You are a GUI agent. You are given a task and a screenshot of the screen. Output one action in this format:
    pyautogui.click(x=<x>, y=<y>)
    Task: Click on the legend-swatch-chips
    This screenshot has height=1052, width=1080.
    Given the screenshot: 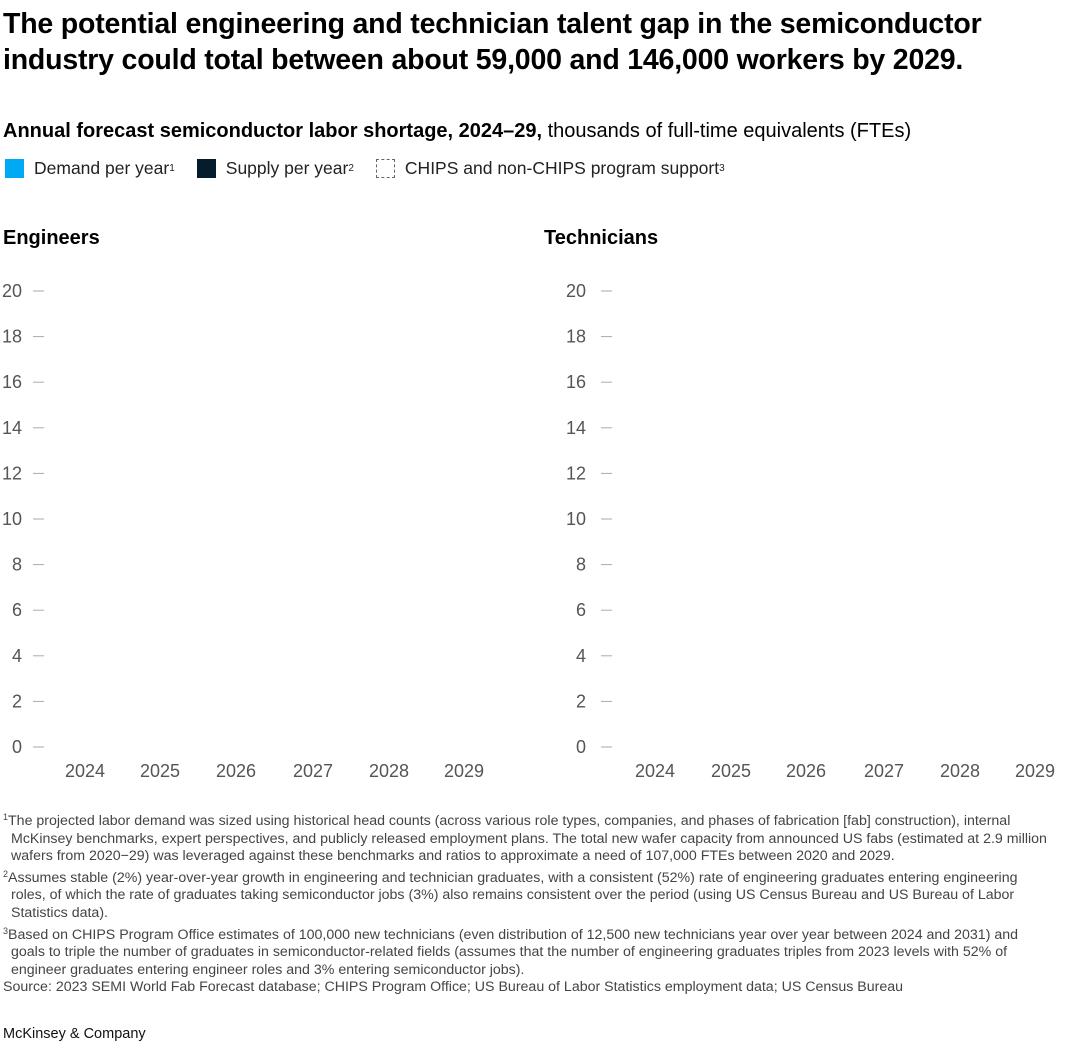 What is the action you would take?
    pyautogui.click(x=385, y=168)
    